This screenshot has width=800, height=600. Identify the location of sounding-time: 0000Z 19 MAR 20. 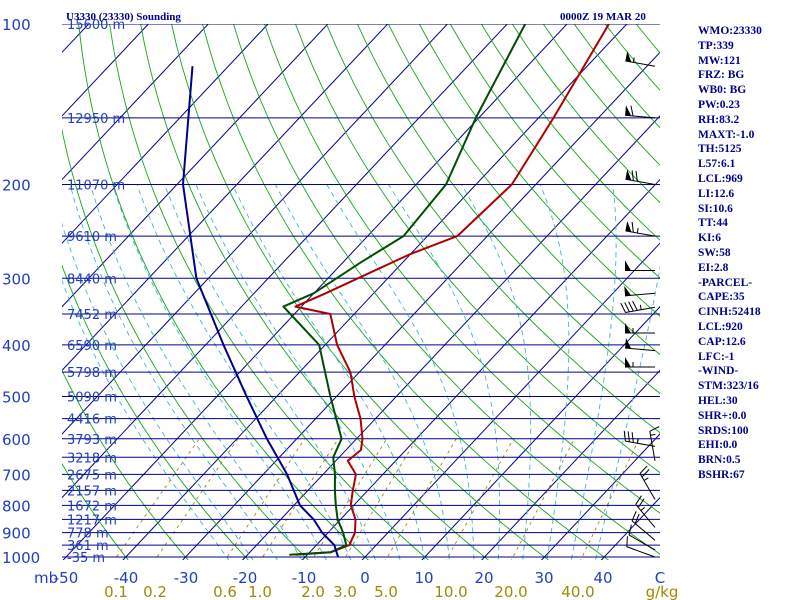
(603, 17).